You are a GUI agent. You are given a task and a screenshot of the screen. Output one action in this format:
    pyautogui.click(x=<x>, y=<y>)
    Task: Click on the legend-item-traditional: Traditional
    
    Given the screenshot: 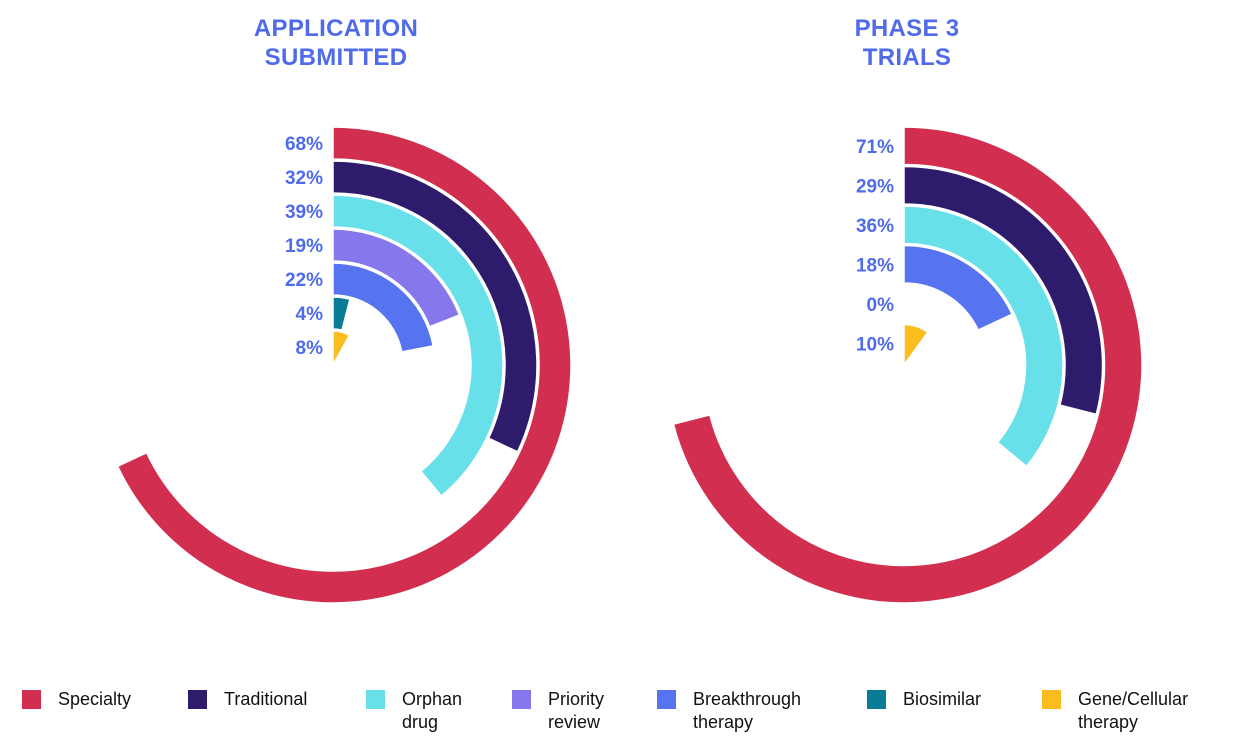 What is the action you would take?
    pyautogui.click(x=247, y=699)
    